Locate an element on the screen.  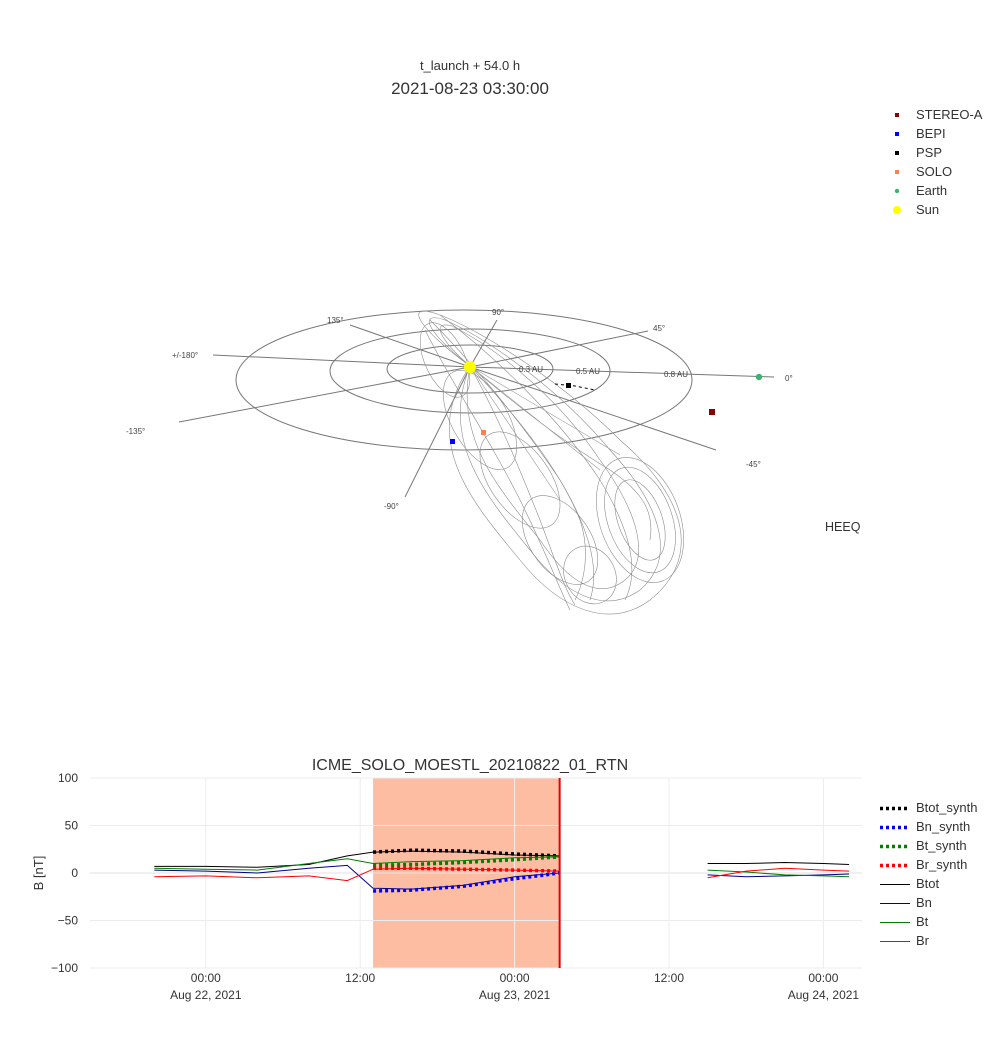
x-tick-date-label: Aug 23, 2021 is located at coordinates (515, 995).